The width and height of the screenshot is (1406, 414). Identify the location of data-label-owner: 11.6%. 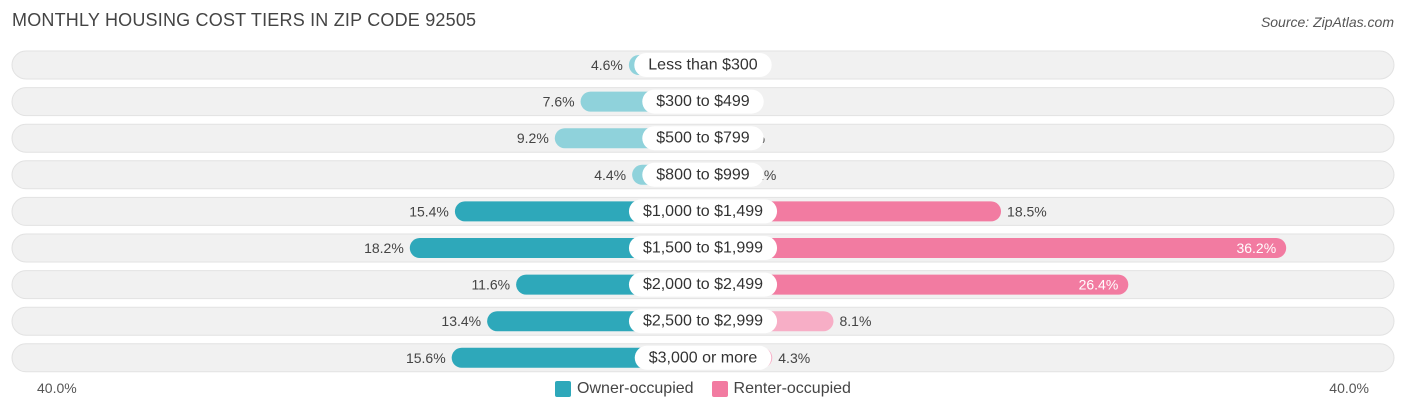
(490, 285).